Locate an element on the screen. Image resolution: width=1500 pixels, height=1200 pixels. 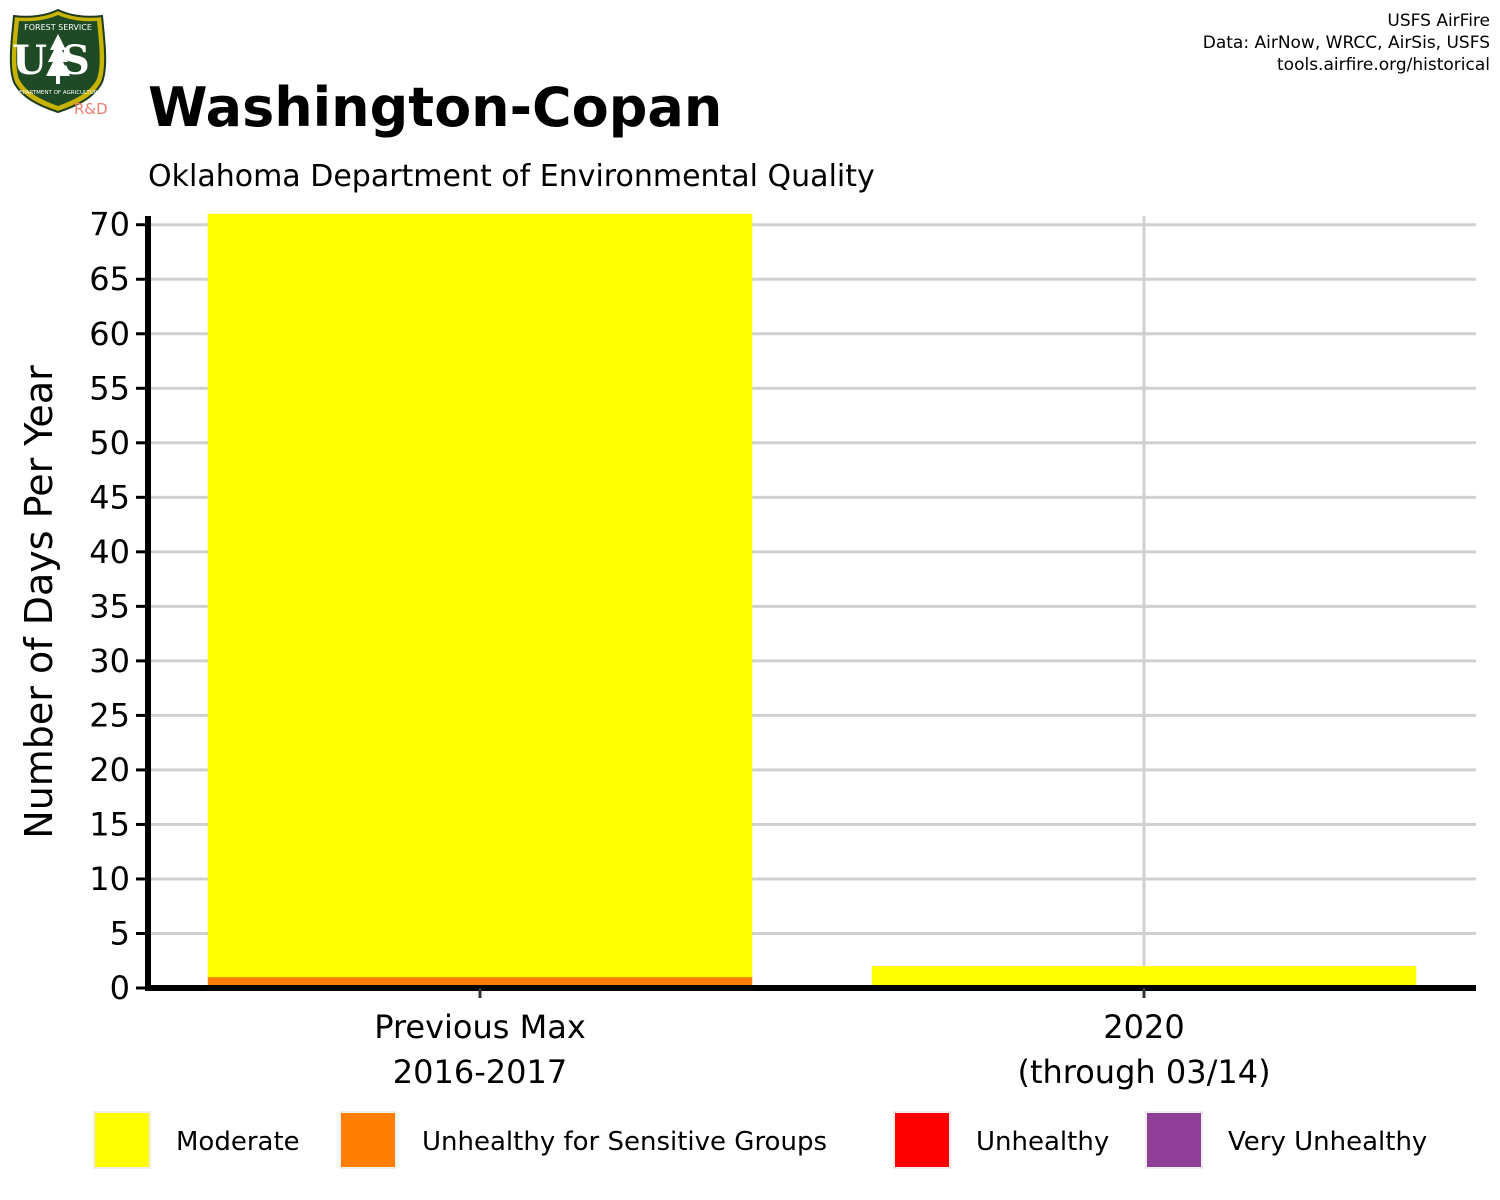
y-tick-label: 65 is located at coordinates (109, 279).